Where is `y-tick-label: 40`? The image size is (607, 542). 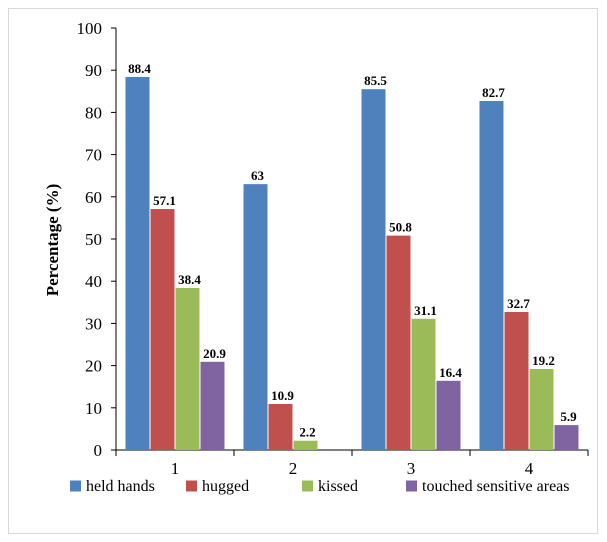
y-tick-label: 40 is located at coordinates (93, 281).